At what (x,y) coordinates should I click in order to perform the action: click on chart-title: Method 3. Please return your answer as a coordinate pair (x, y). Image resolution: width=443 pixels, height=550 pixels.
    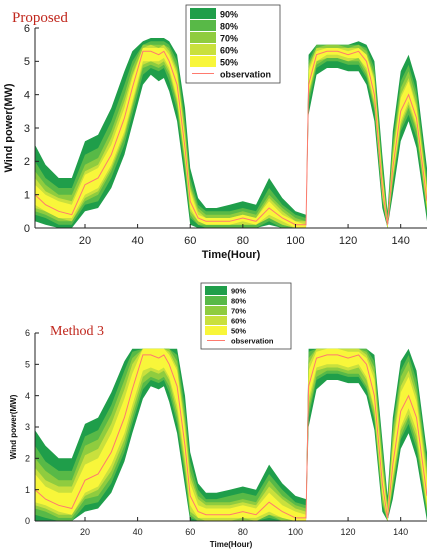
    Looking at the image, I should click on (77, 331).